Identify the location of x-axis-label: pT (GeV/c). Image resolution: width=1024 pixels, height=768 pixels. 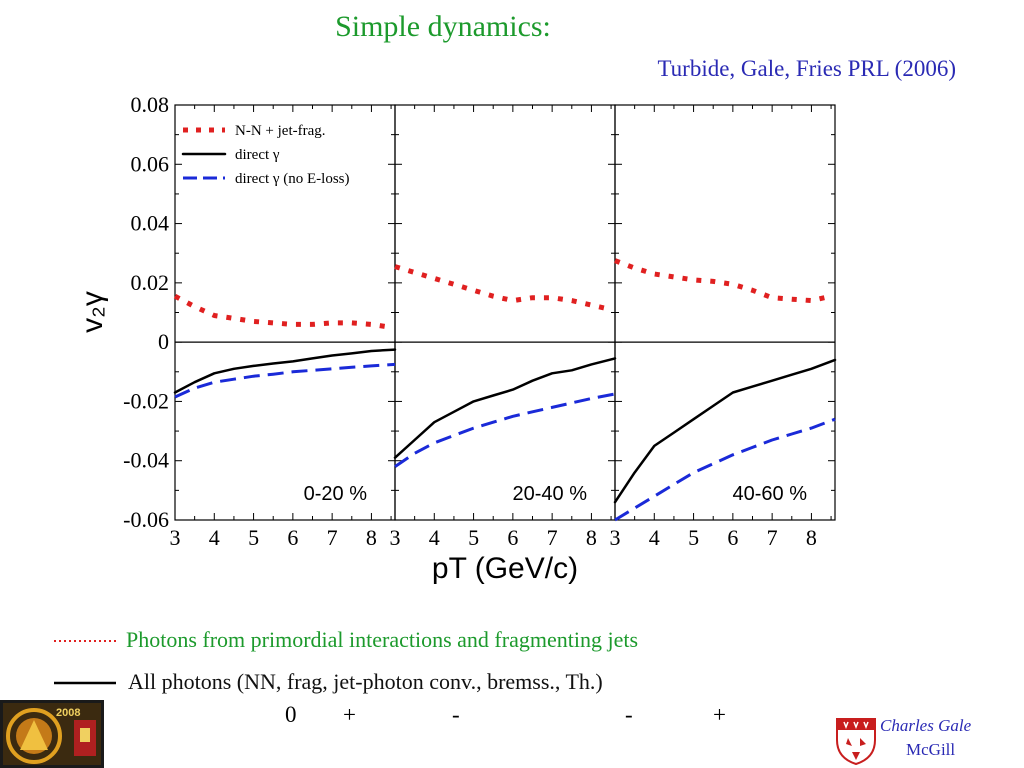
(505, 568).